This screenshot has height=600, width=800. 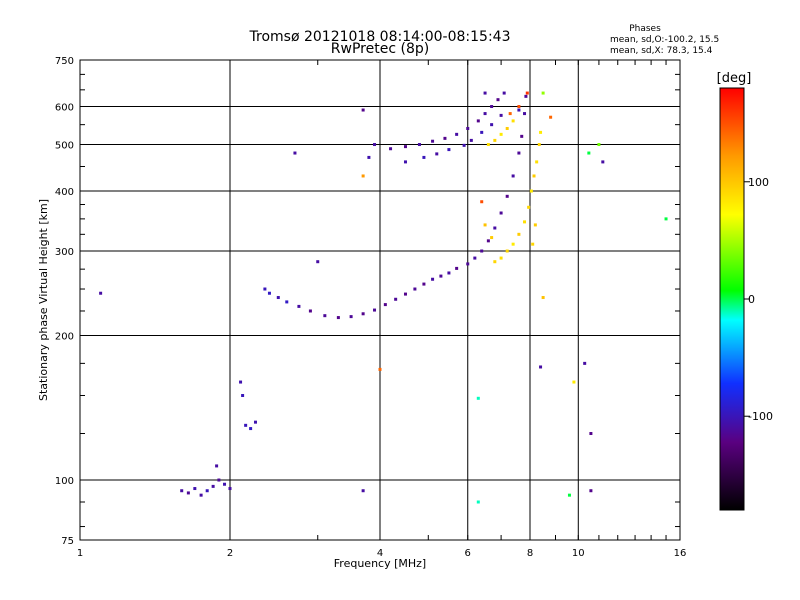 What do you see at coordinates (64, 108) in the screenshot?
I see `y-tick-label: 600` at bounding box center [64, 108].